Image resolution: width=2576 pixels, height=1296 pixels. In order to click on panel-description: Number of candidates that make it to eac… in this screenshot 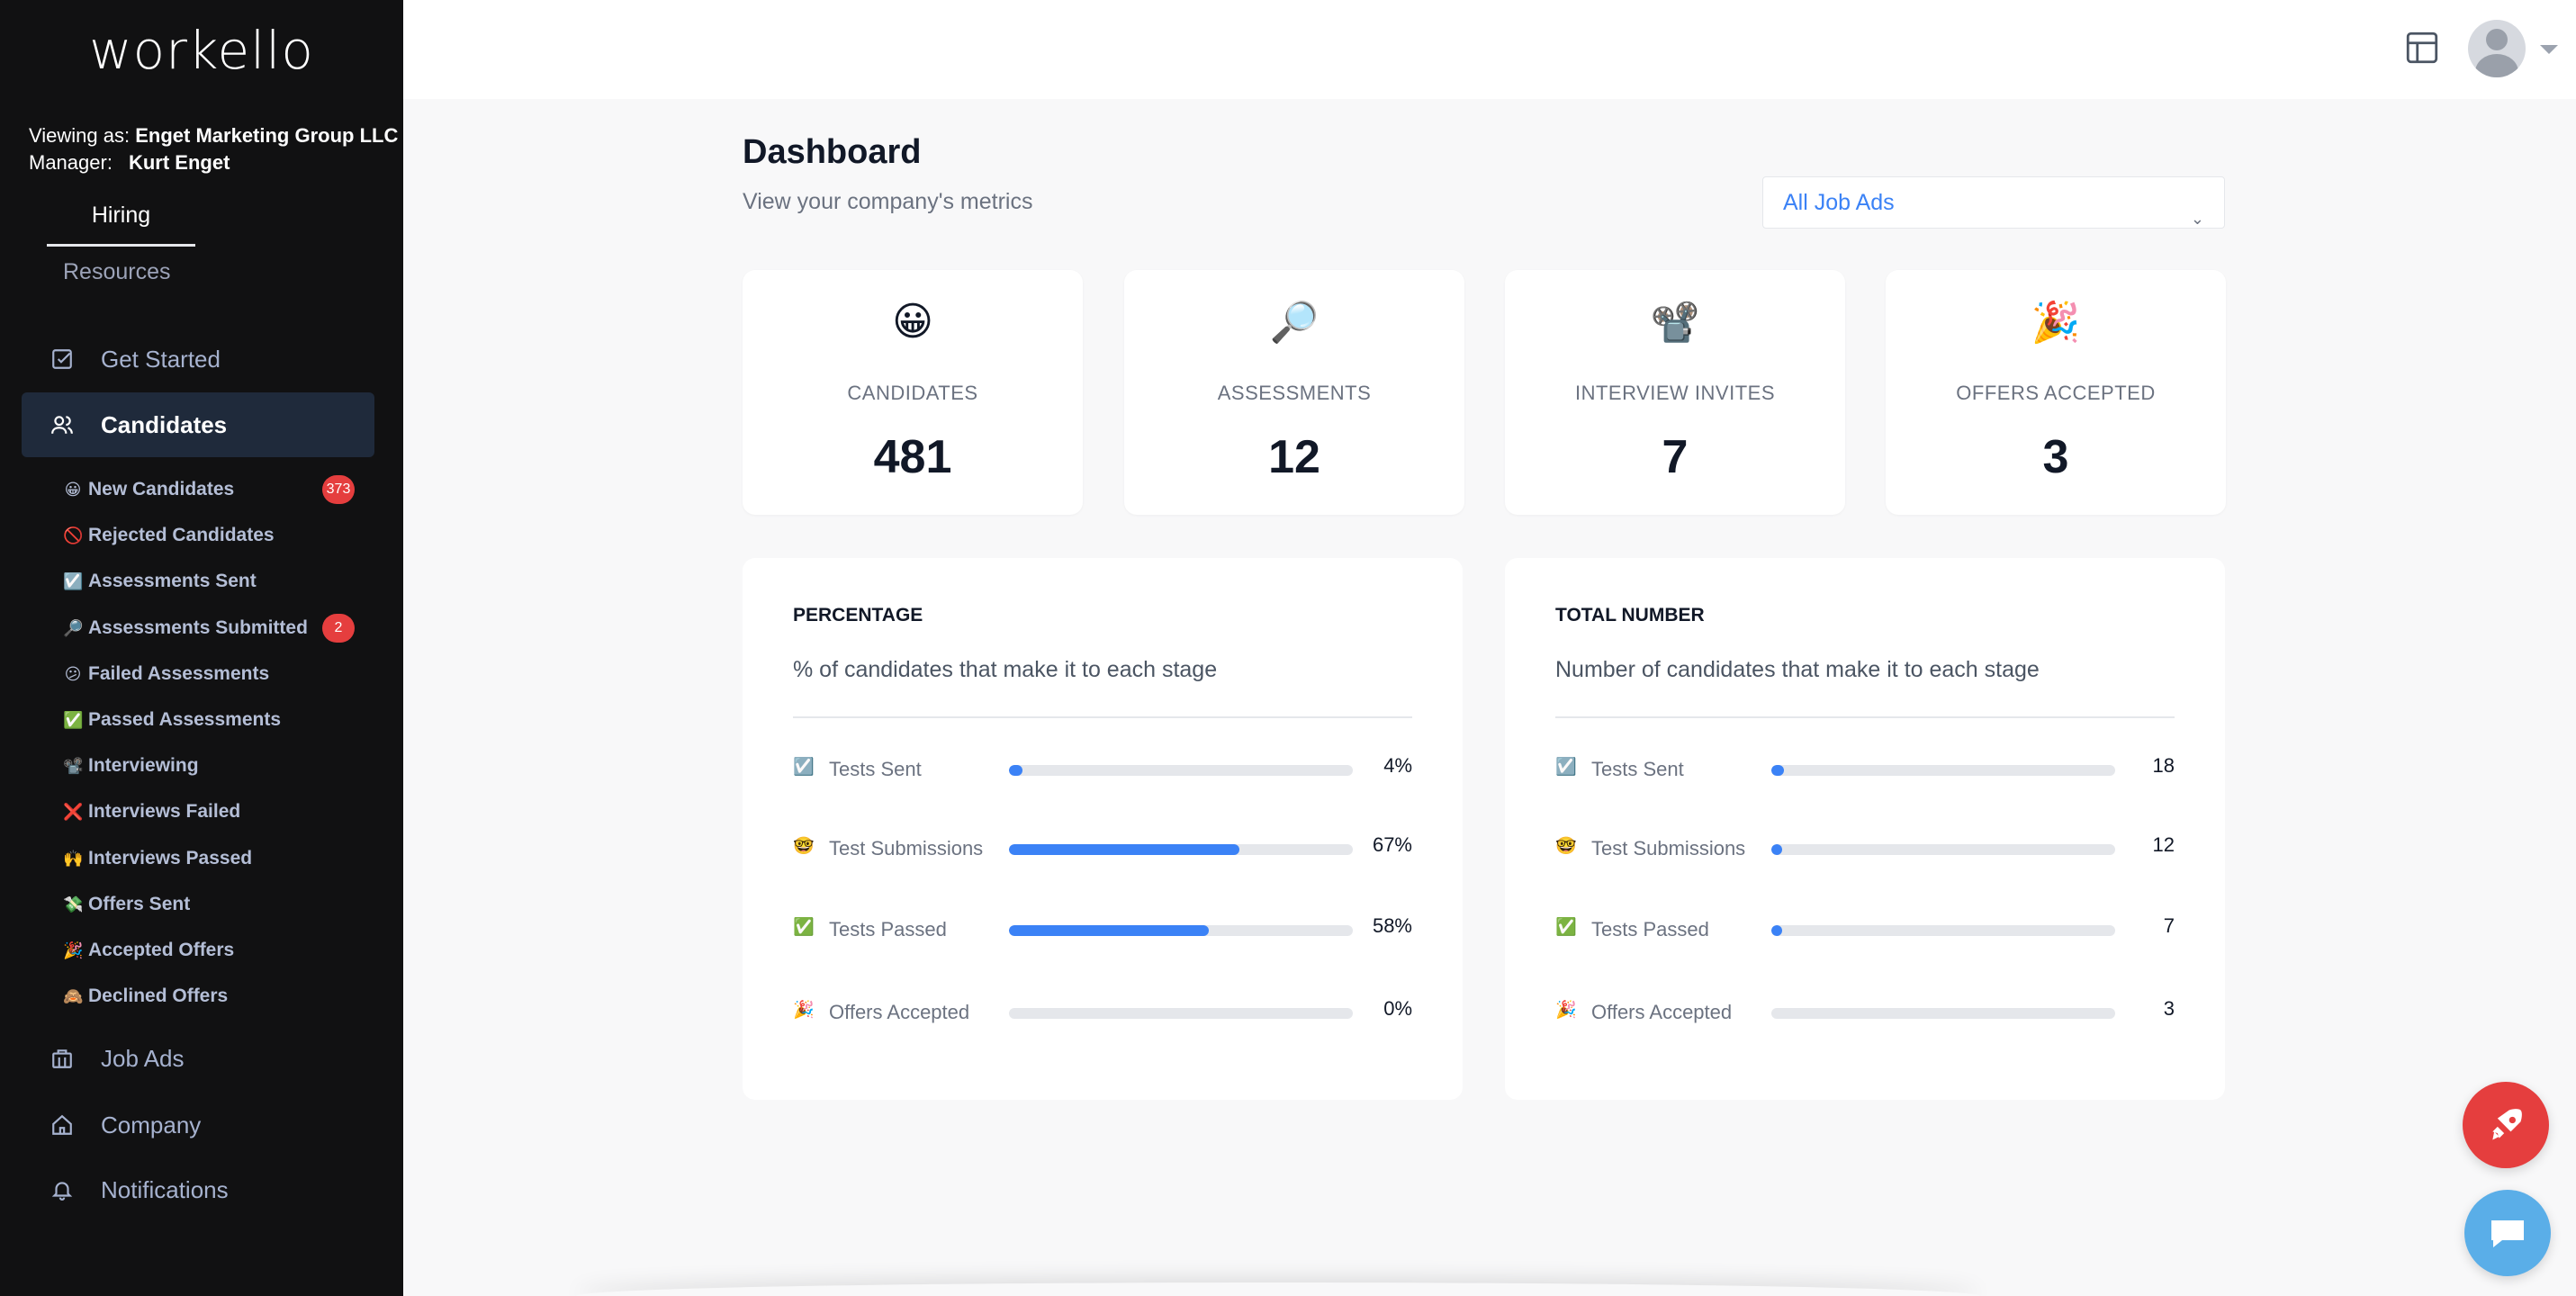, I will do `click(1797, 669)`.